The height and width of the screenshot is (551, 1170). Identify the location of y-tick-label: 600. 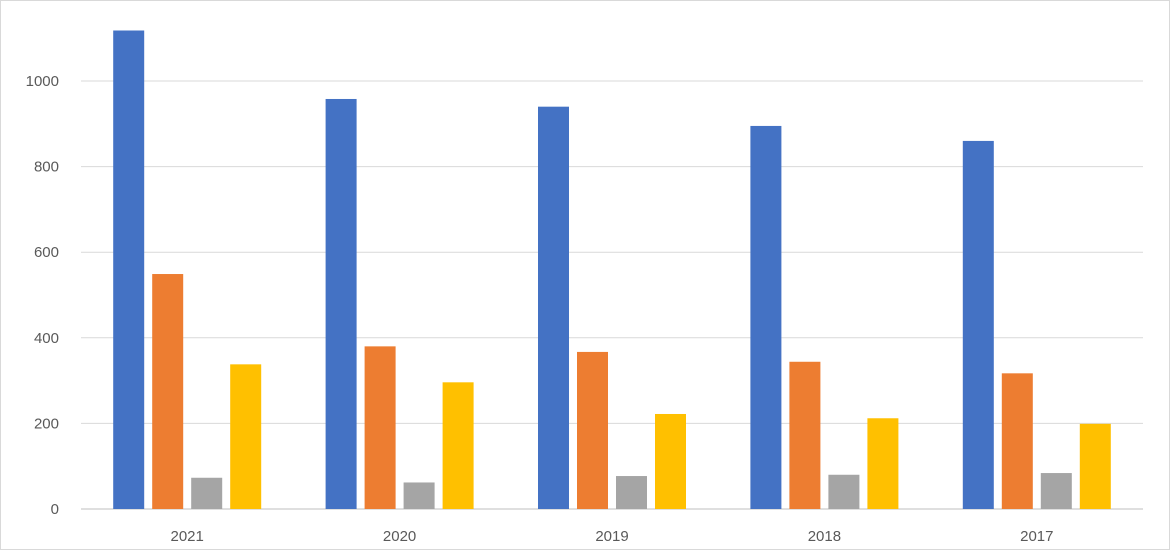
(46, 252).